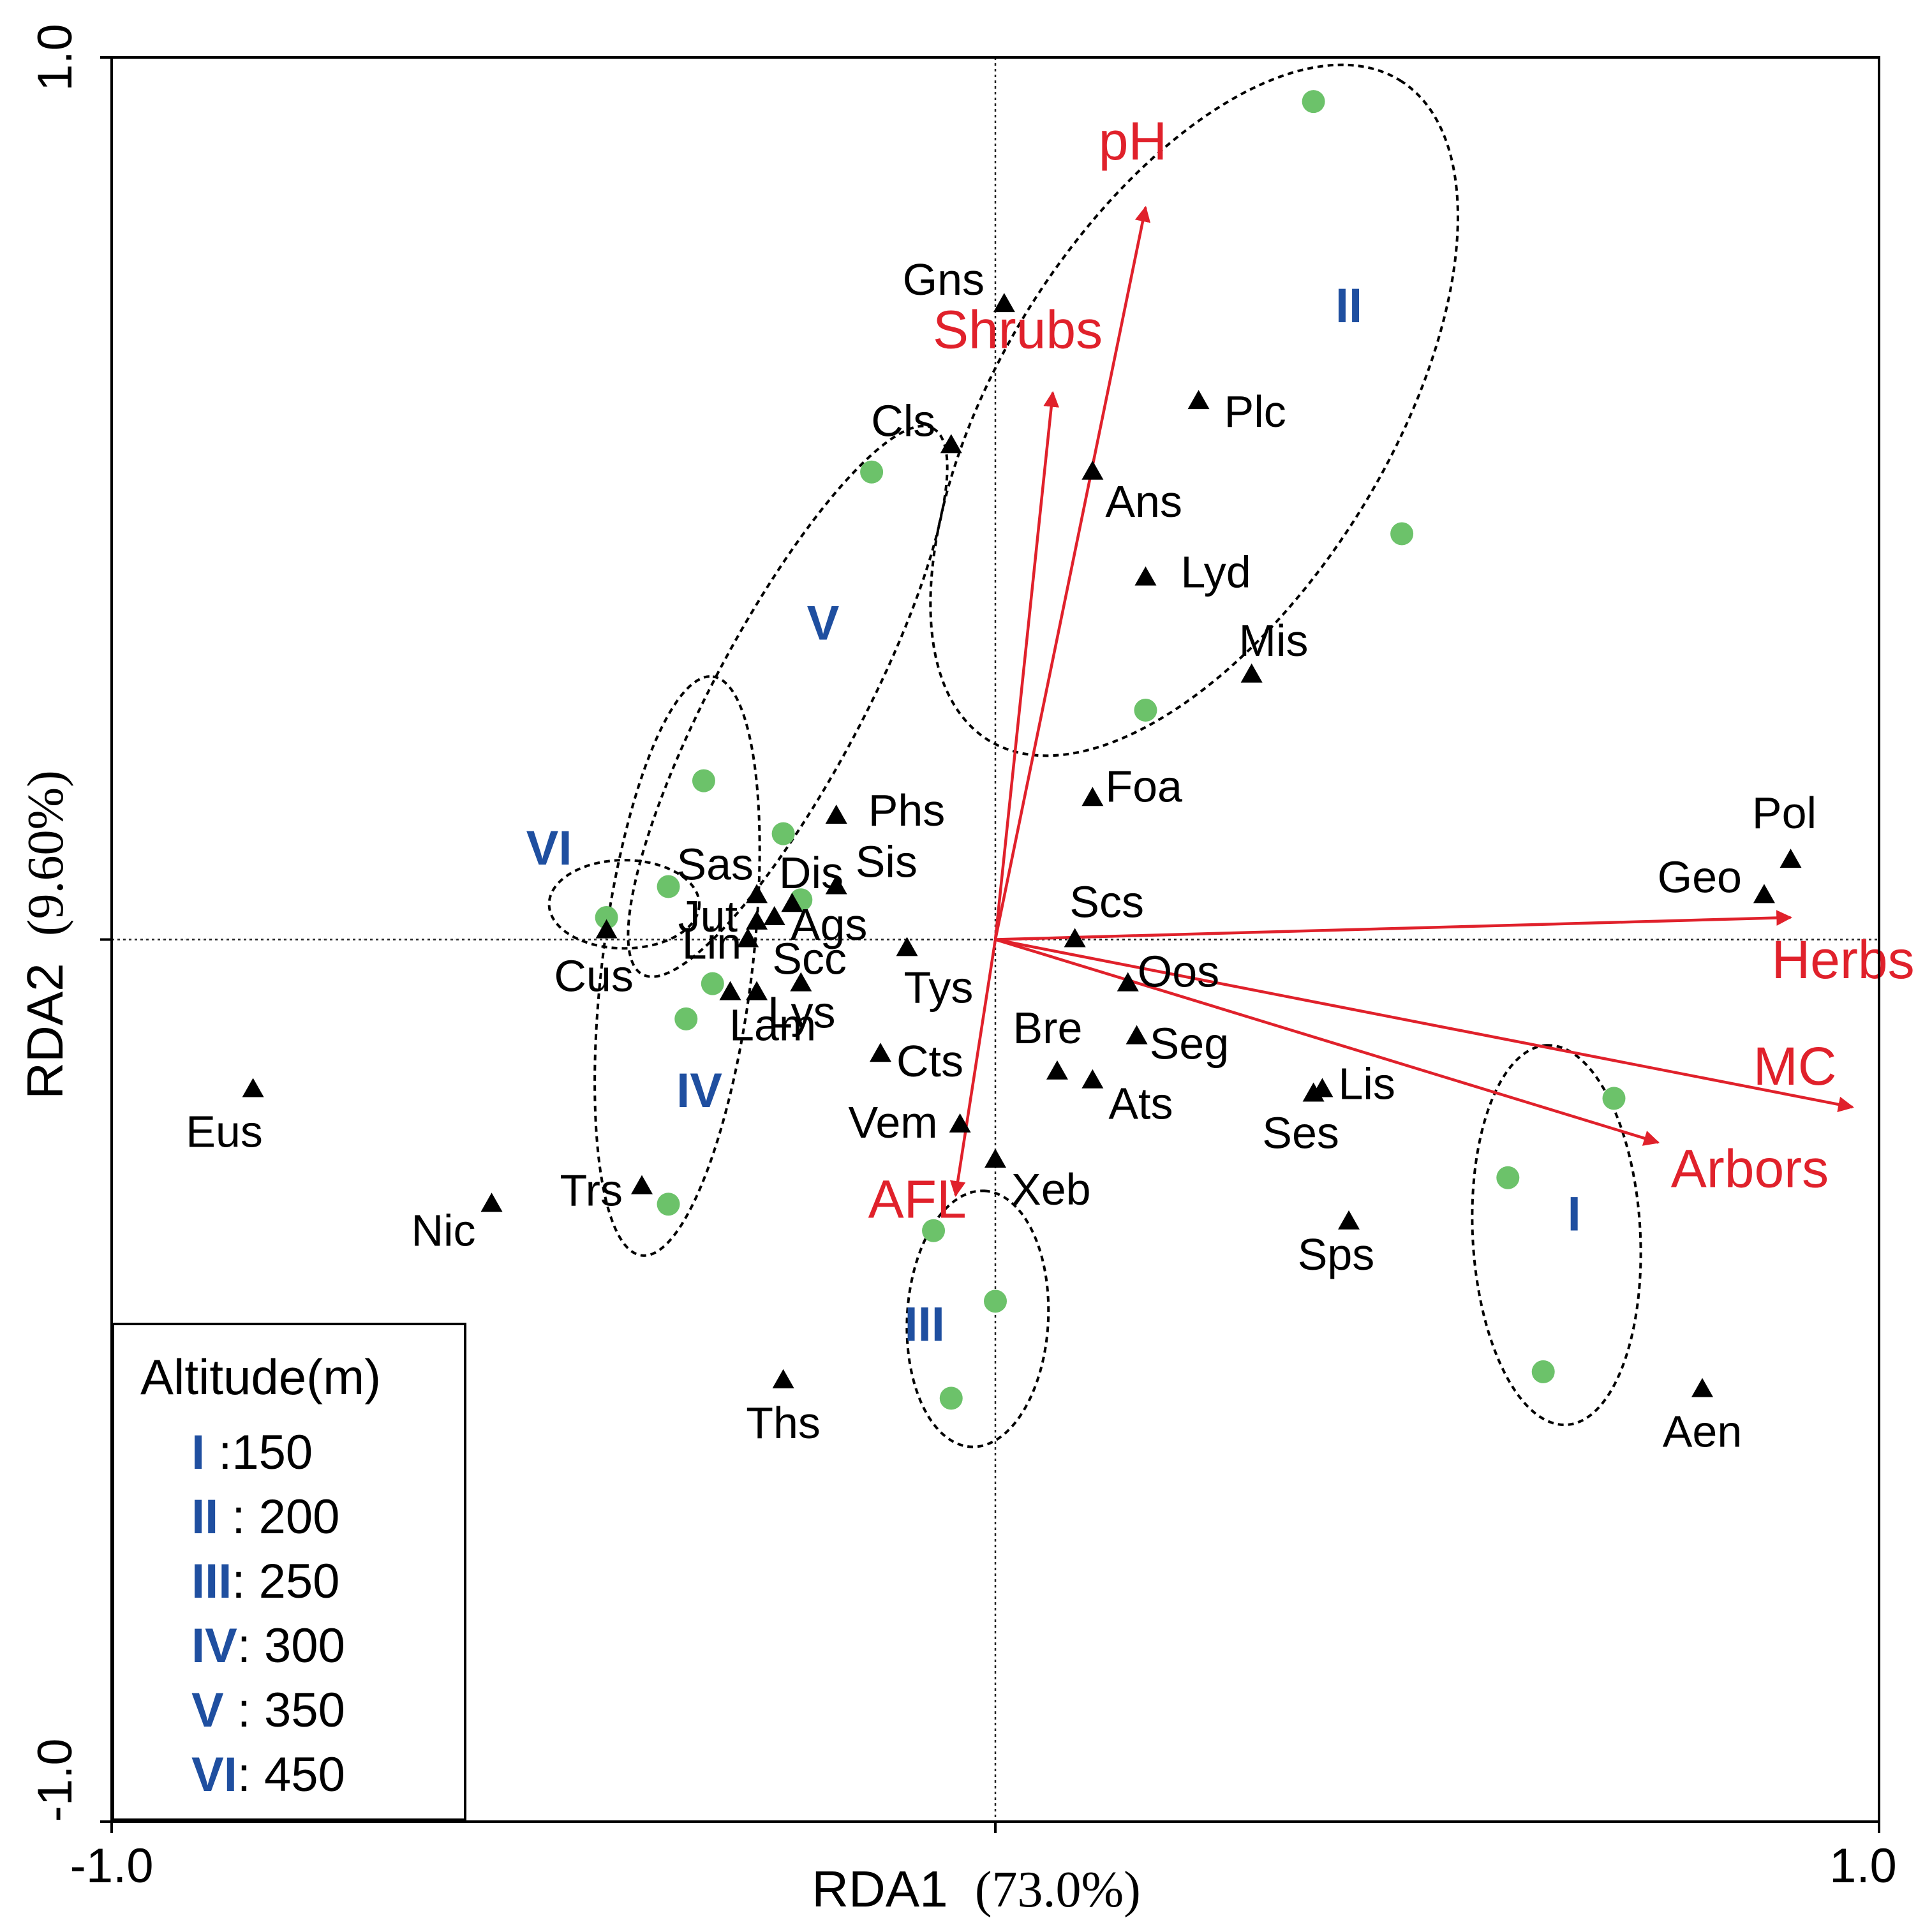 The height and width of the screenshot is (1918, 1932). I want to click on species-marker-vem, so click(960, 1123).